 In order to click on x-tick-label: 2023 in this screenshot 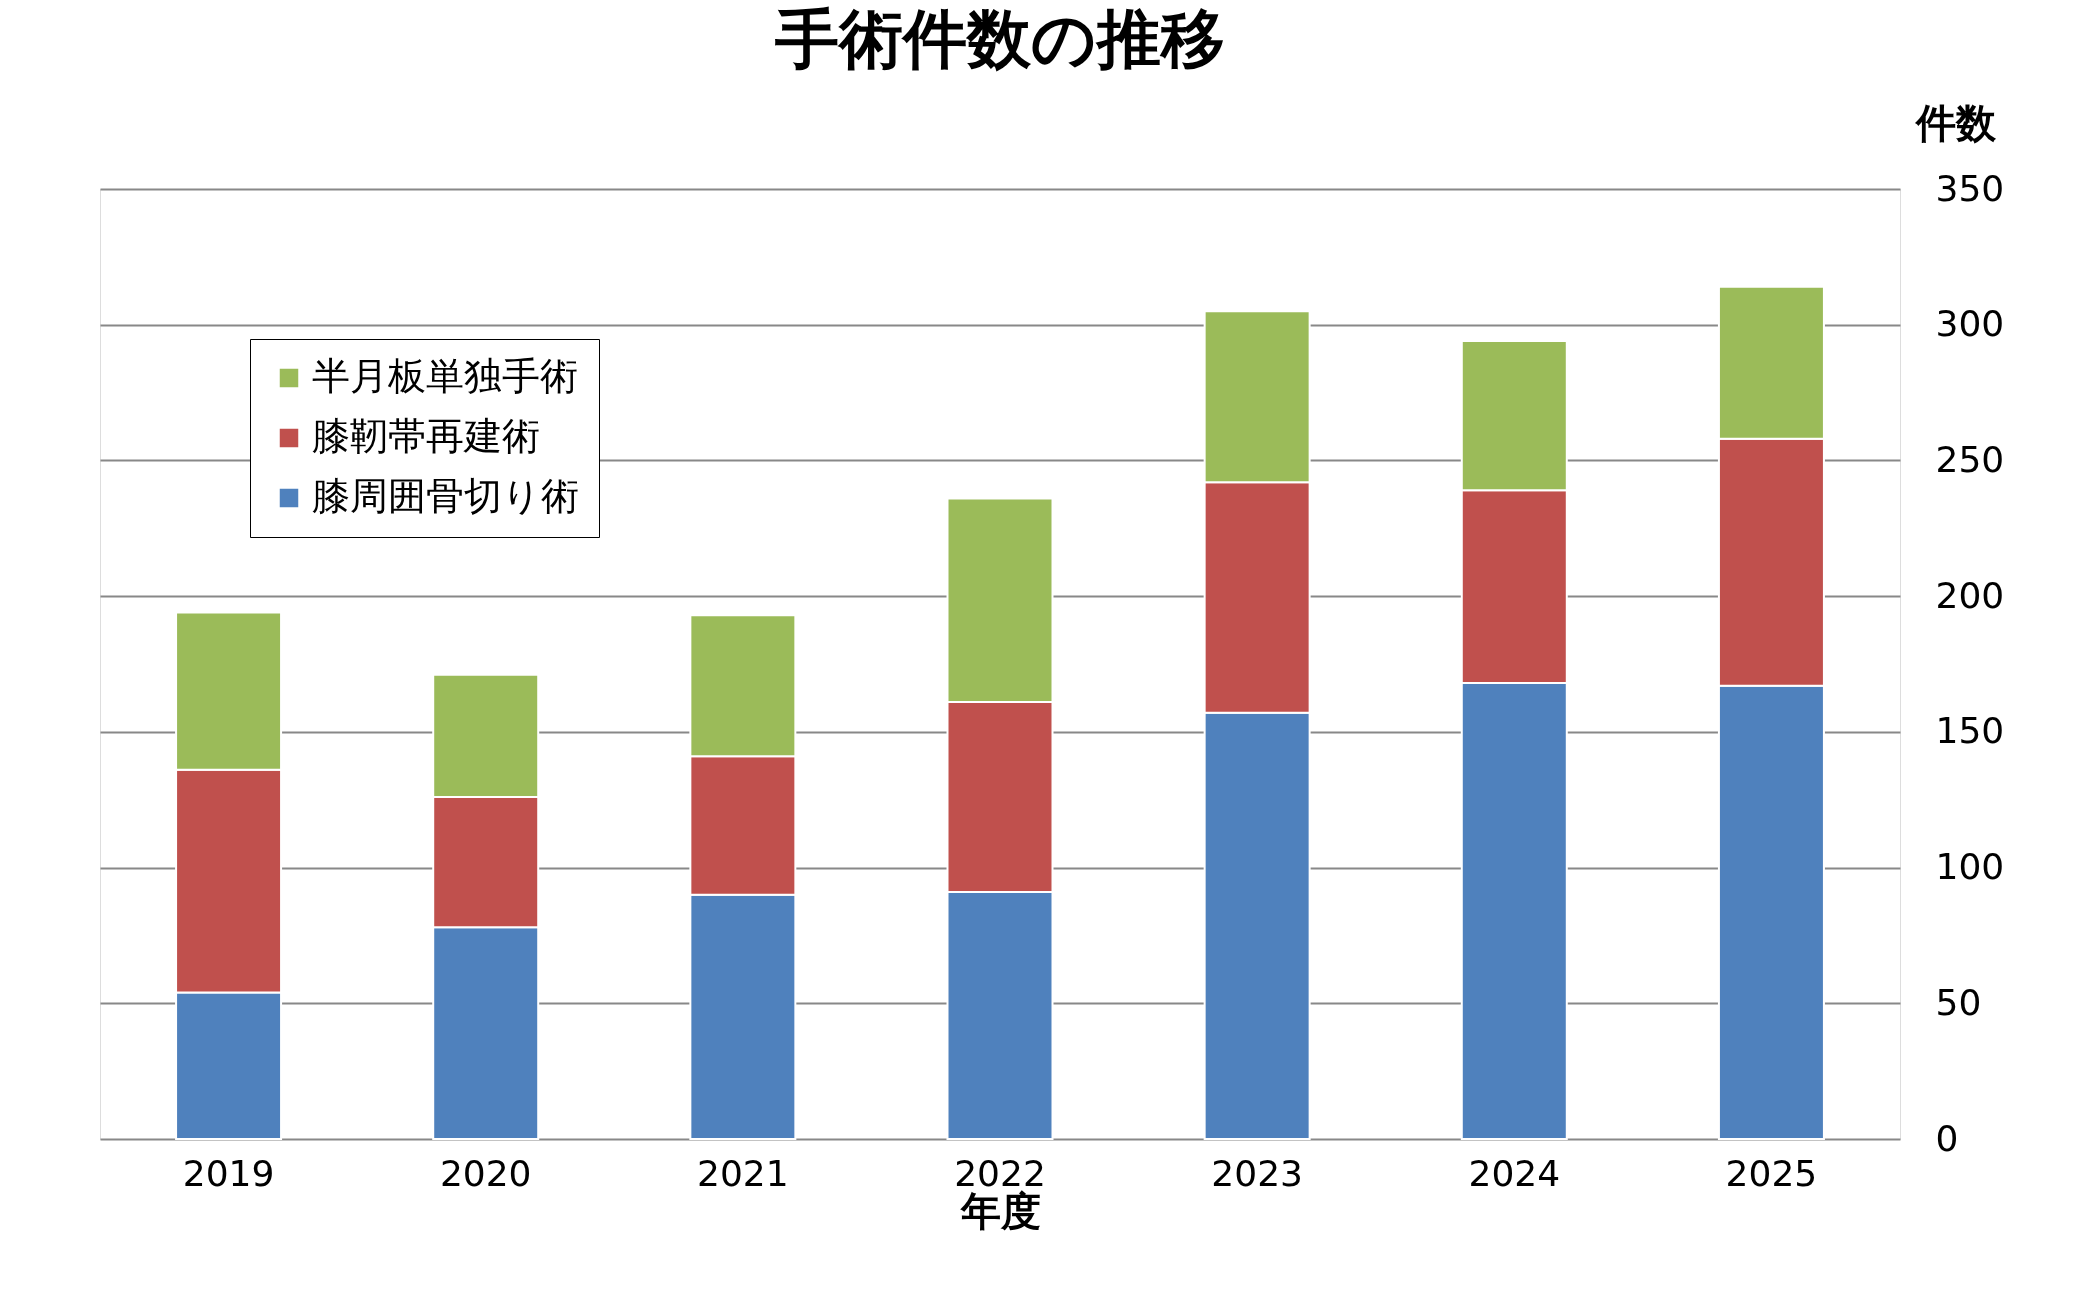, I will do `click(1257, 1173)`.